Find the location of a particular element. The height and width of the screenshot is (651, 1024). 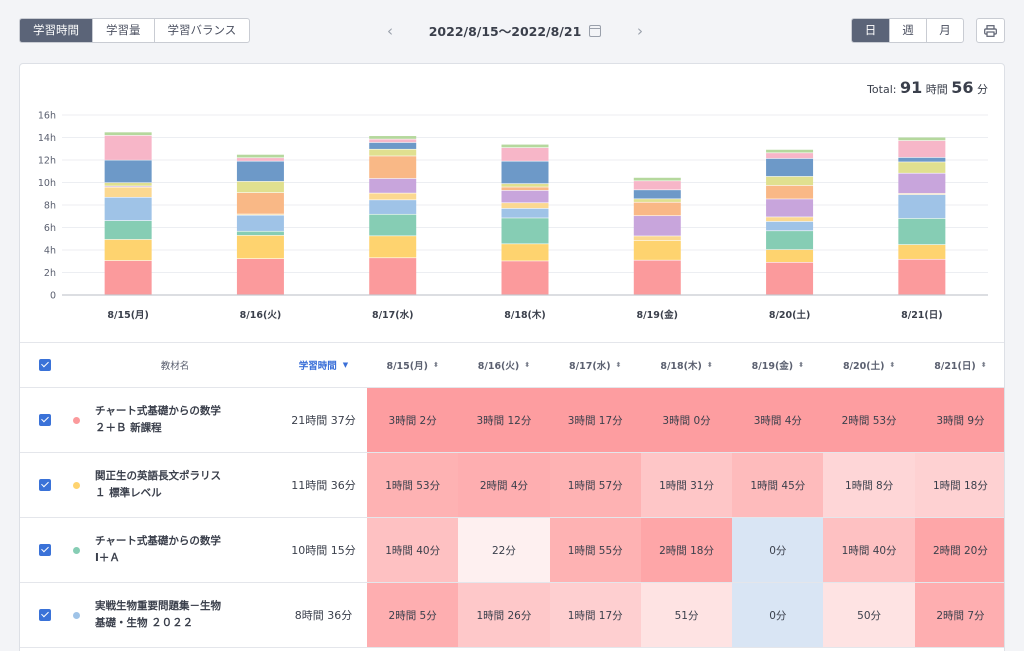

header-day: 8/18(木) ⬍ is located at coordinates (686, 365).